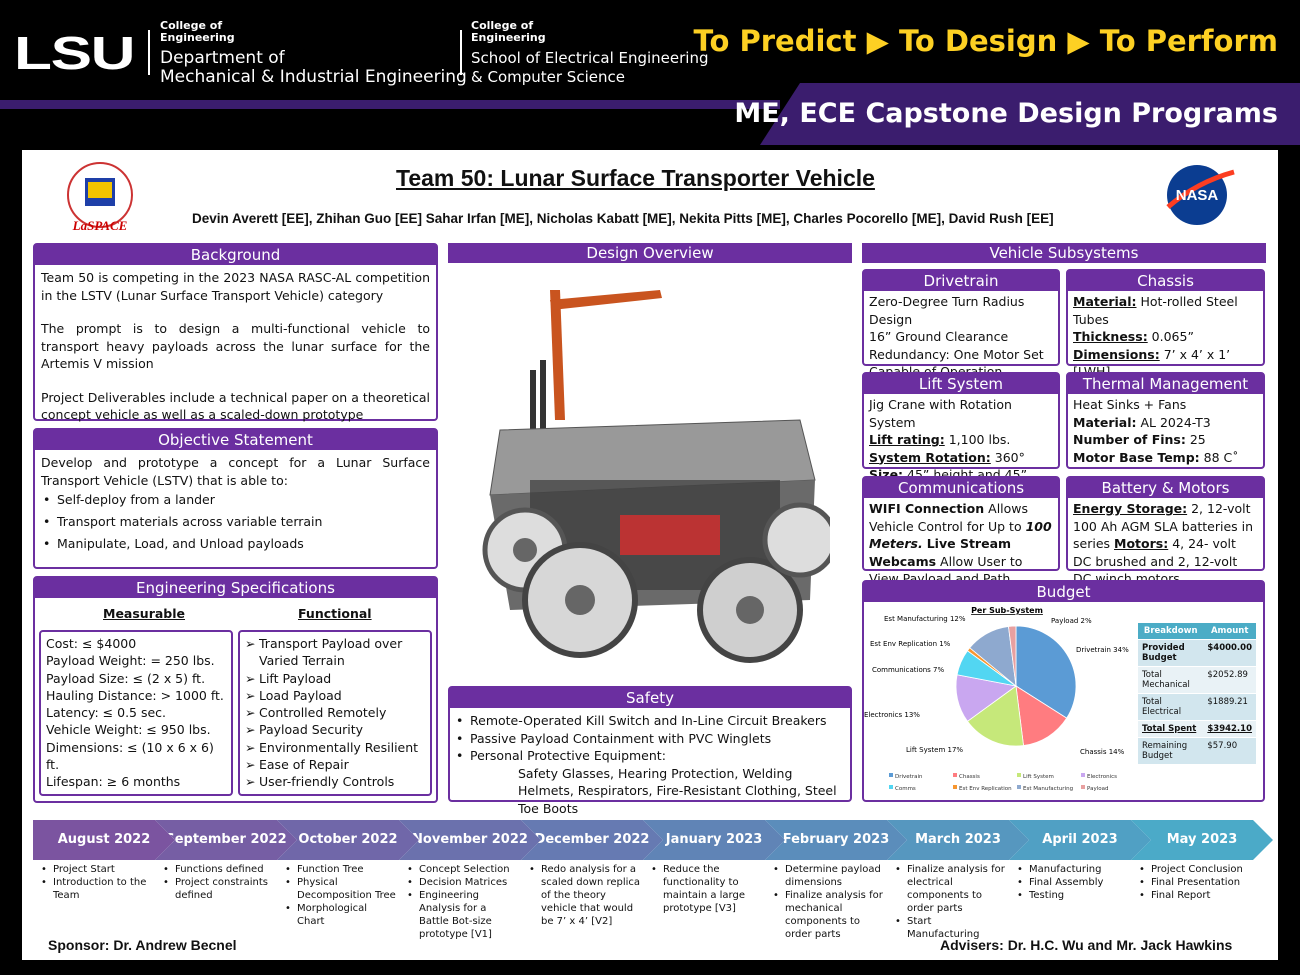 The image size is (1300, 975). I want to click on slice-label: Drivetrain 34%, so click(1102, 650).